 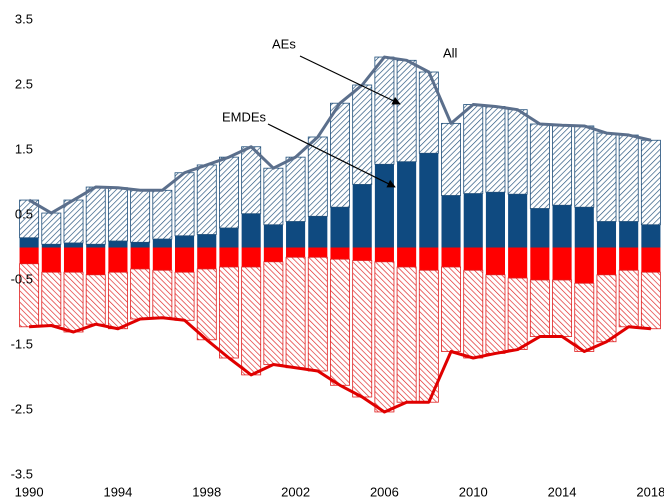 What do you see at coordinates (562, 491) in the screenshot?
I see `x-tick-label: 2014` at bounding box center [562, 491].